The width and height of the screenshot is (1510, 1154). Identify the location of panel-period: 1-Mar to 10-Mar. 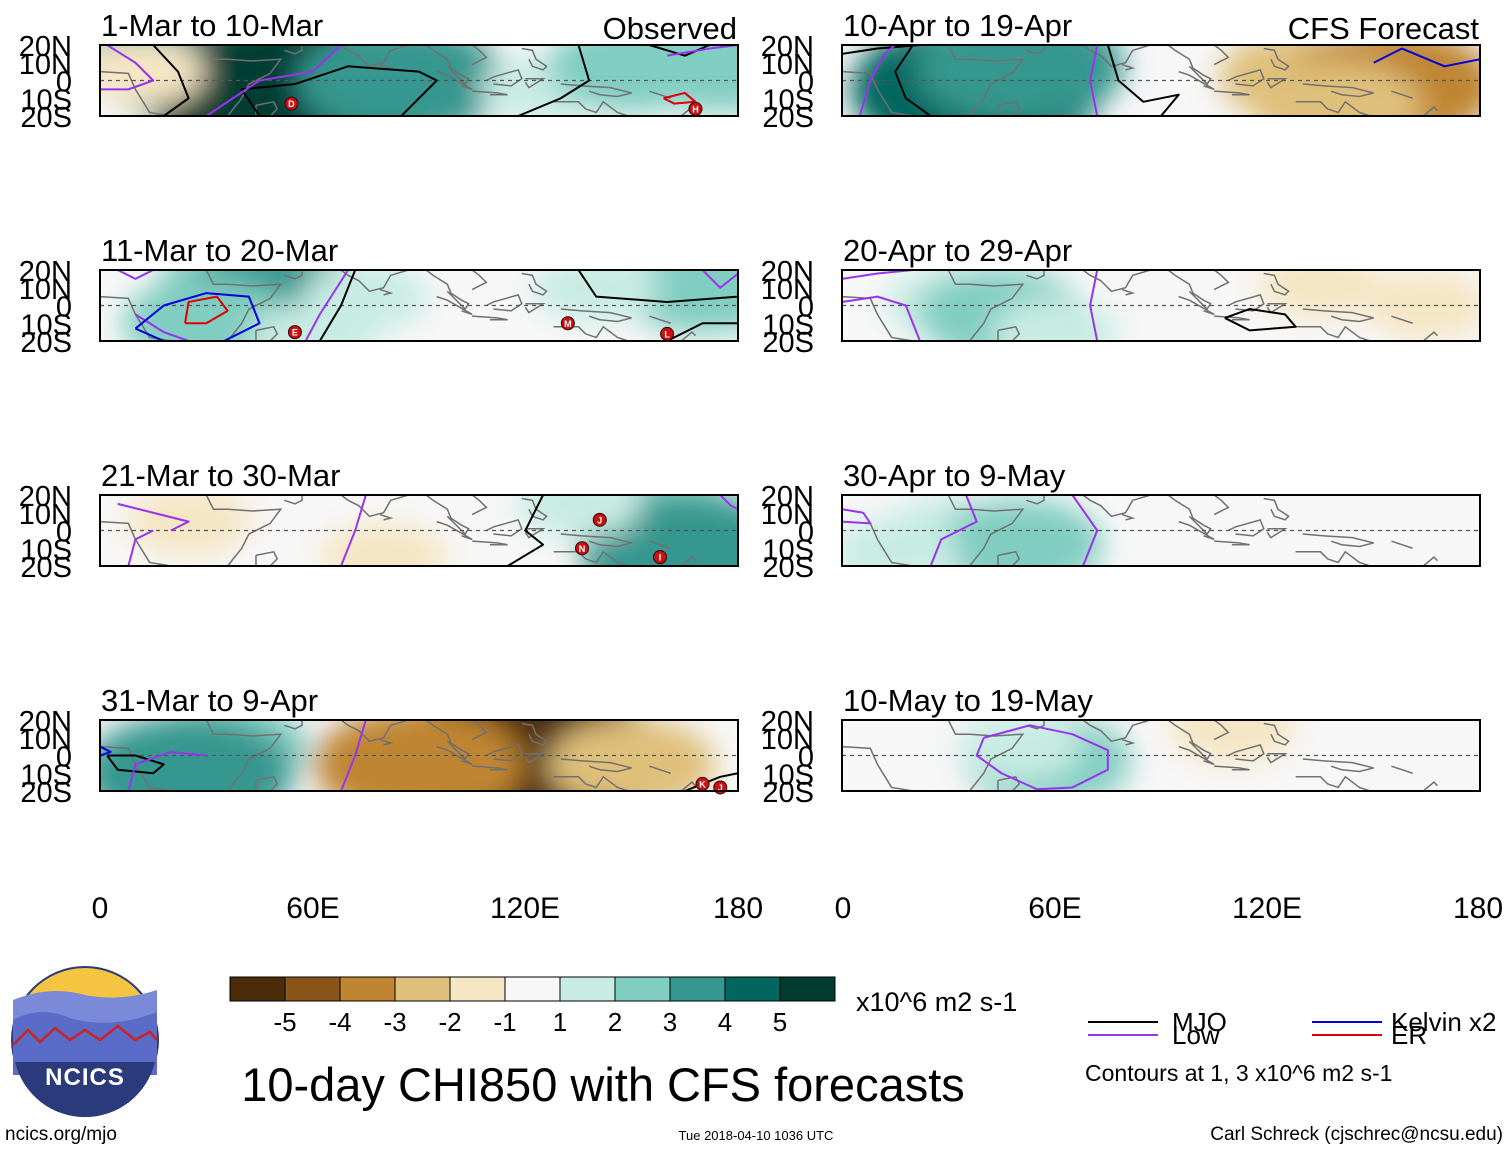
(212, 25).